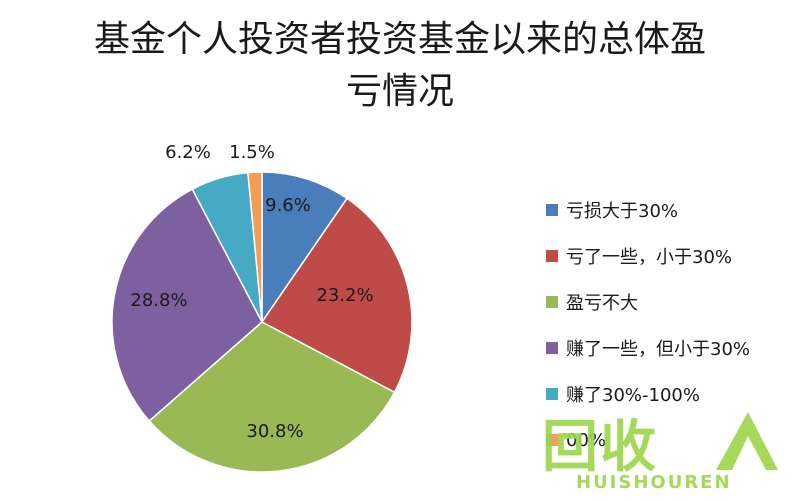 This screenshot has height=500, width=800. What do you see at coordinates (188, 152) in the screenshot?
I see `pie-data-label: 6.2%` at bounding box center [188, 152].